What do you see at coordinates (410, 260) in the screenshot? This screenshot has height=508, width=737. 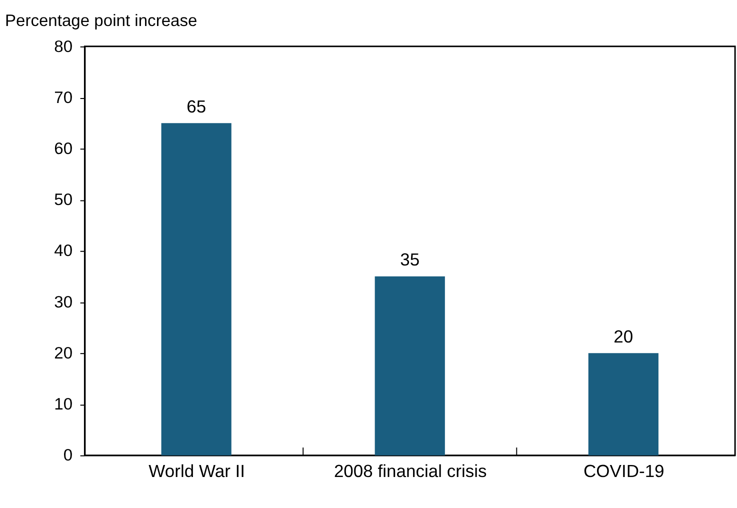 I see `data-label: 35` at bounding box center [410, 260].